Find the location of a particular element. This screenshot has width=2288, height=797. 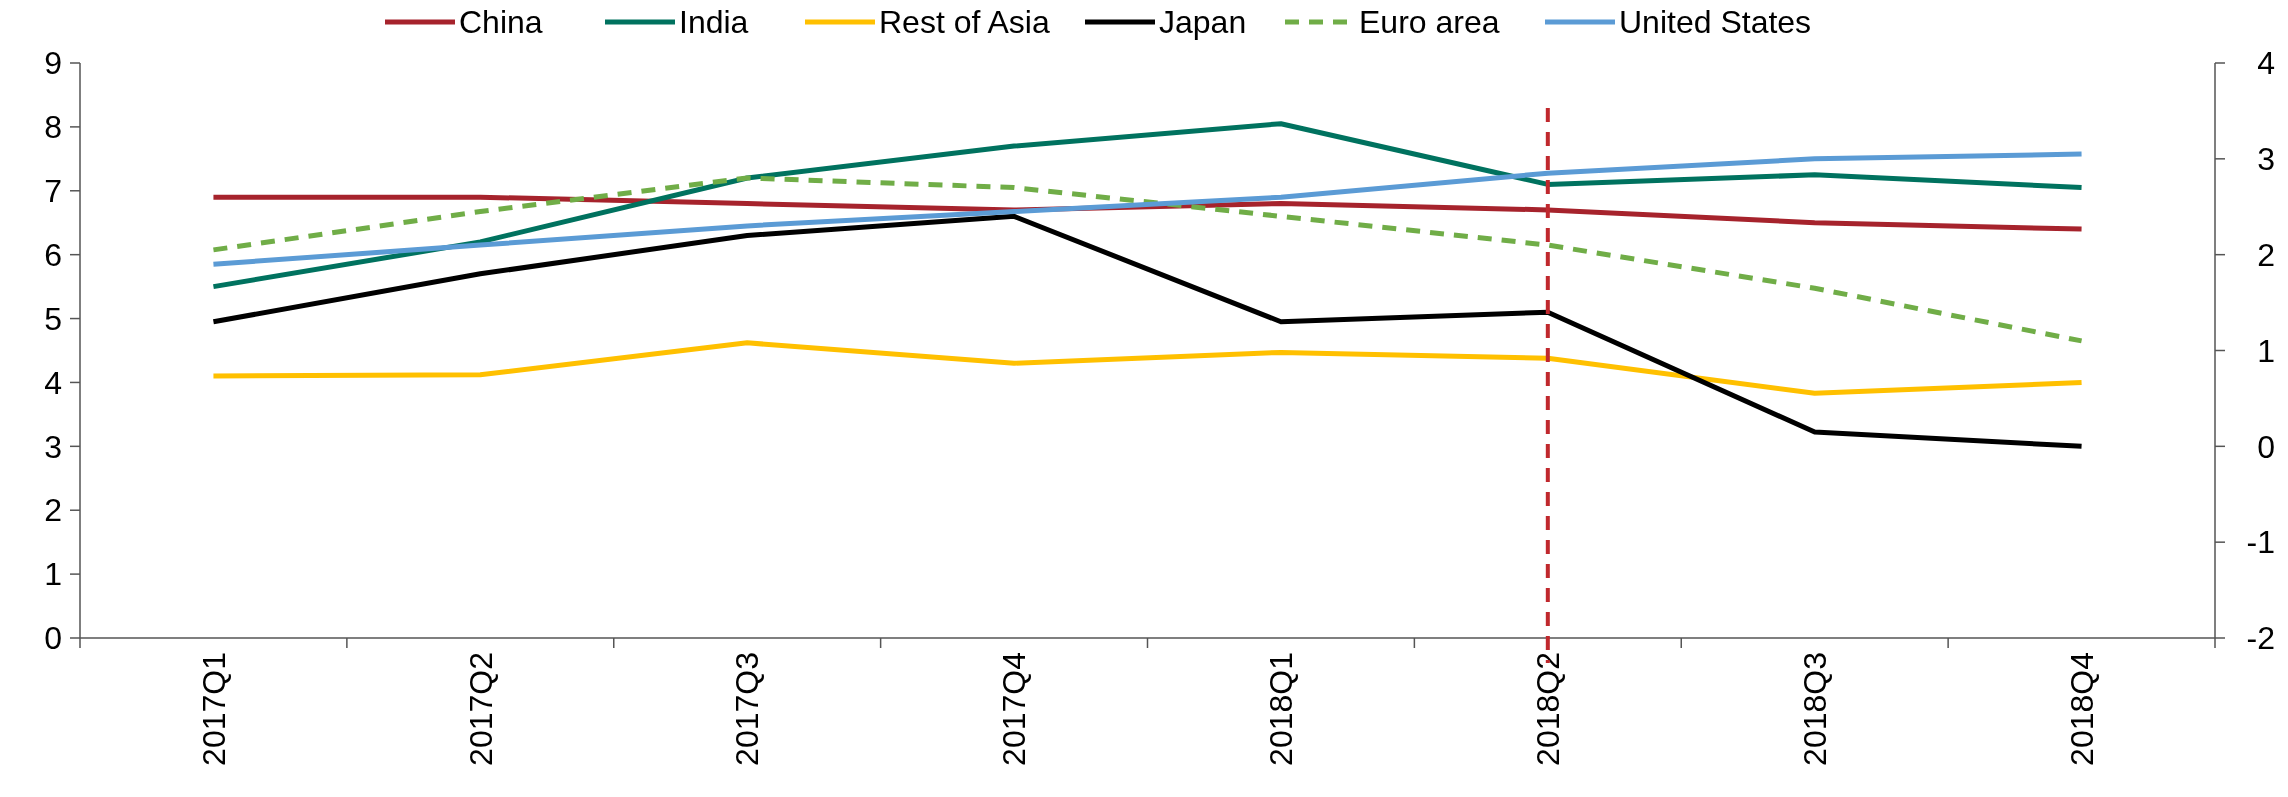

y2-tick-label: 0 is located at coordinates (2266, 446).